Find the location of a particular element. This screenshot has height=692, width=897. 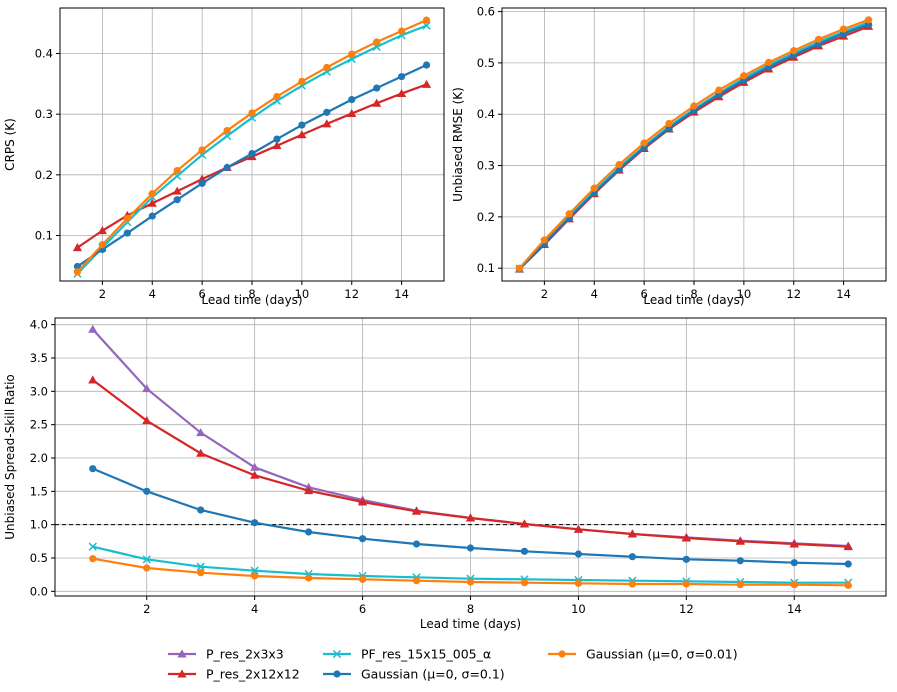

legend-item: P_res_2x12x12 is located at coordinates (234, 674).